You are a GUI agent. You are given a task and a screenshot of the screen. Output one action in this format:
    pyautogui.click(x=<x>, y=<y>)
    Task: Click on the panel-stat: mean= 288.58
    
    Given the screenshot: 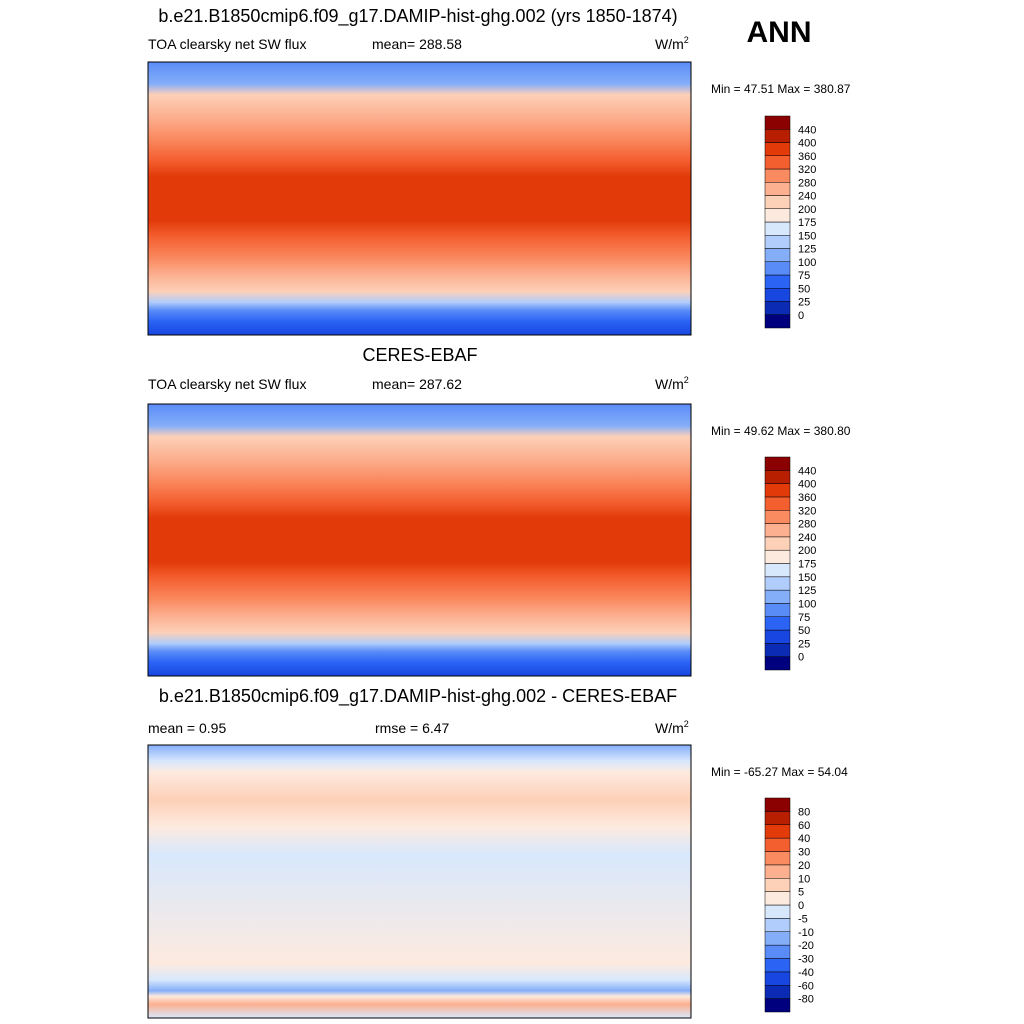 What is the action you would take?
    pyautogui.click(x=417, y=44)
    